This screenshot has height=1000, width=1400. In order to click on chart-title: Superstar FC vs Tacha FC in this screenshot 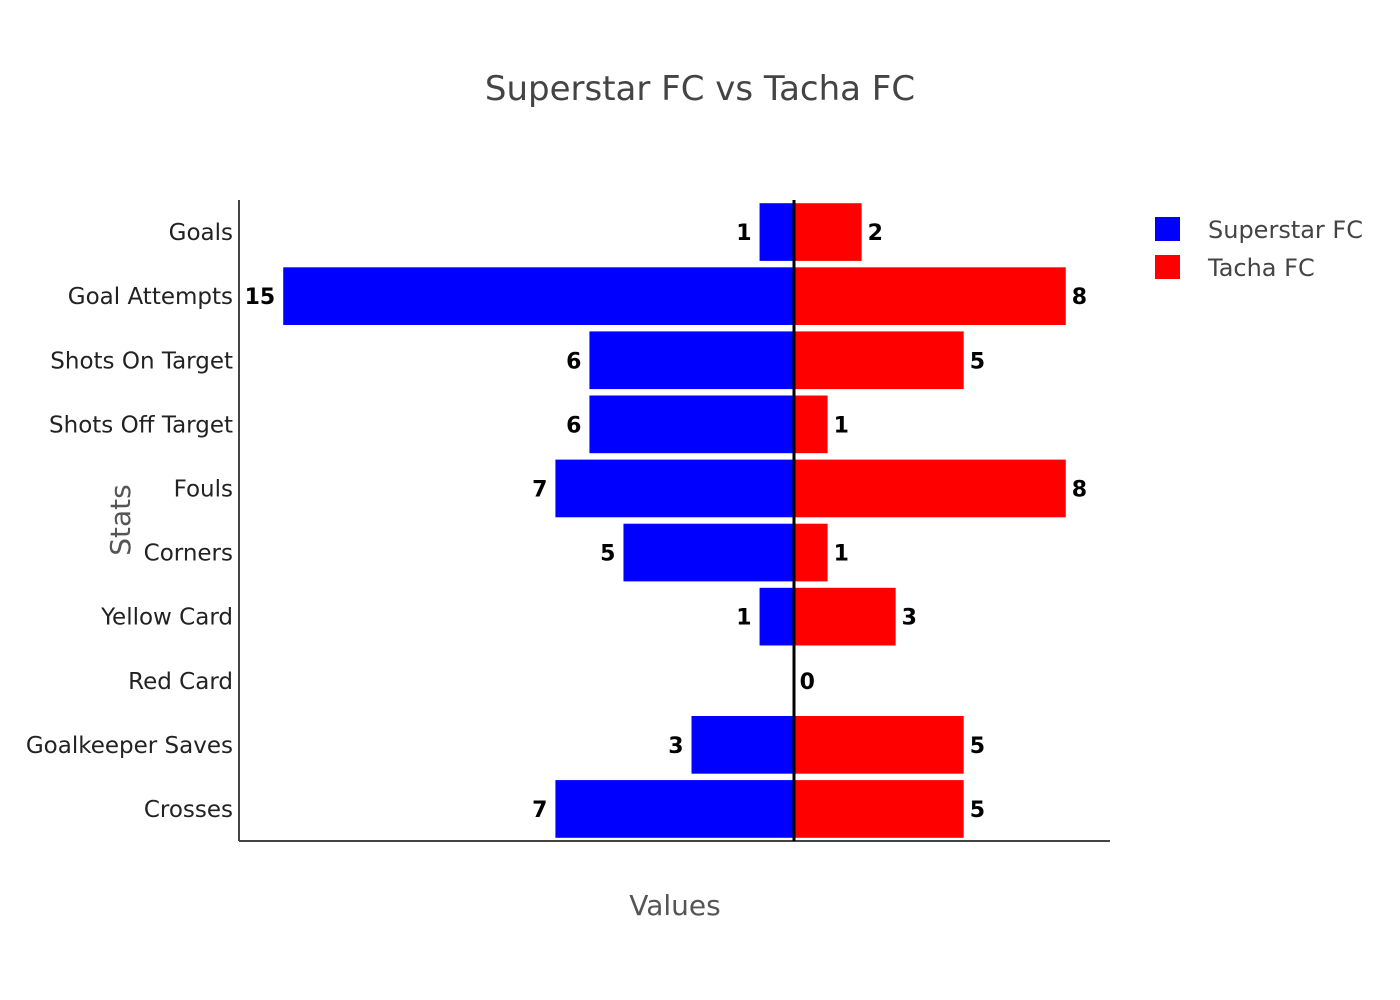, I will do `click(700, 89)`.